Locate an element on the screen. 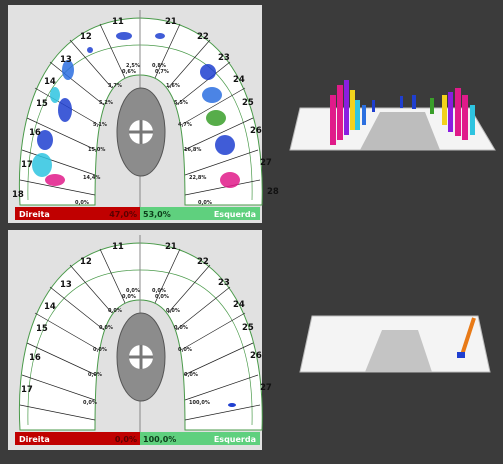  left-value: 53,0% is located at coordinates (157, 214).